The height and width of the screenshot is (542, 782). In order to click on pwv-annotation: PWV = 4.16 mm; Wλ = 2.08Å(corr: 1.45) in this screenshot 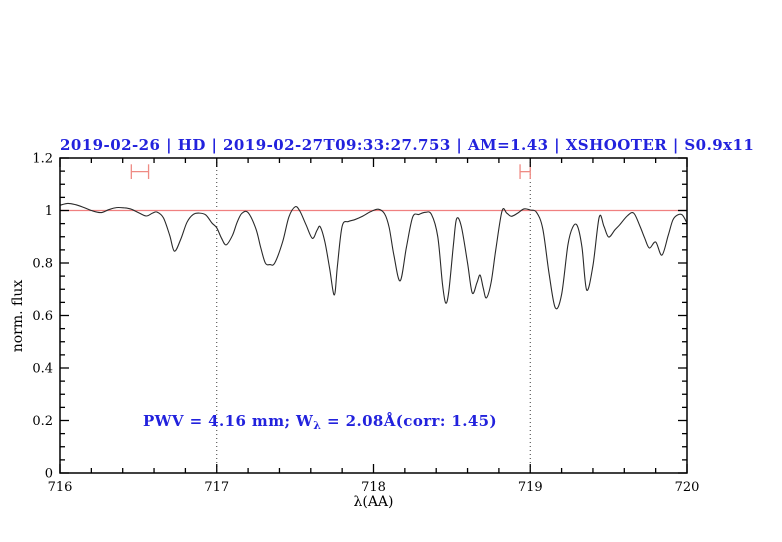, I will do `click(320, 422)`.